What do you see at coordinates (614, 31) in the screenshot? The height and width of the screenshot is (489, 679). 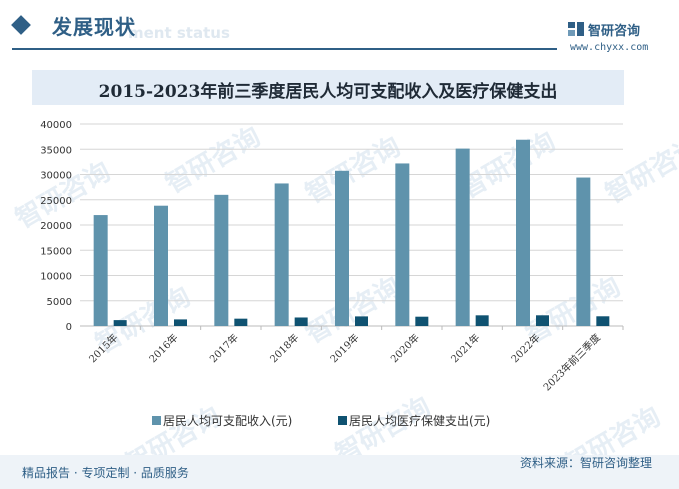 I see `brand-name: 智研咨询` at bounding box center [614, 31].